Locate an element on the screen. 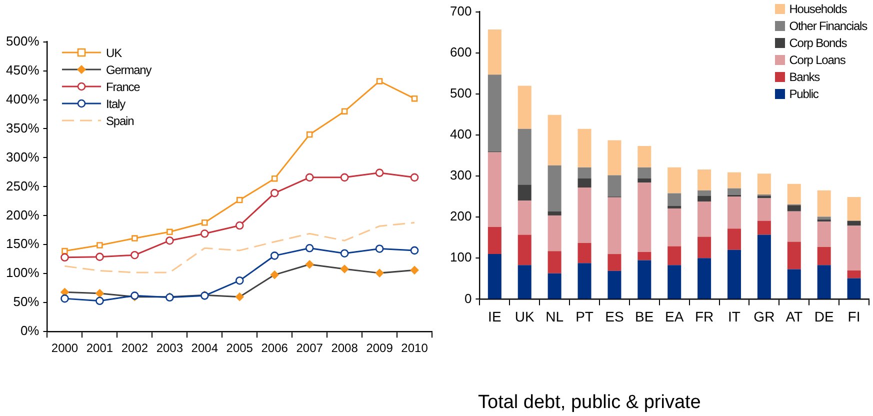  x-tick-label: EA is located at coordinates (674, 316).